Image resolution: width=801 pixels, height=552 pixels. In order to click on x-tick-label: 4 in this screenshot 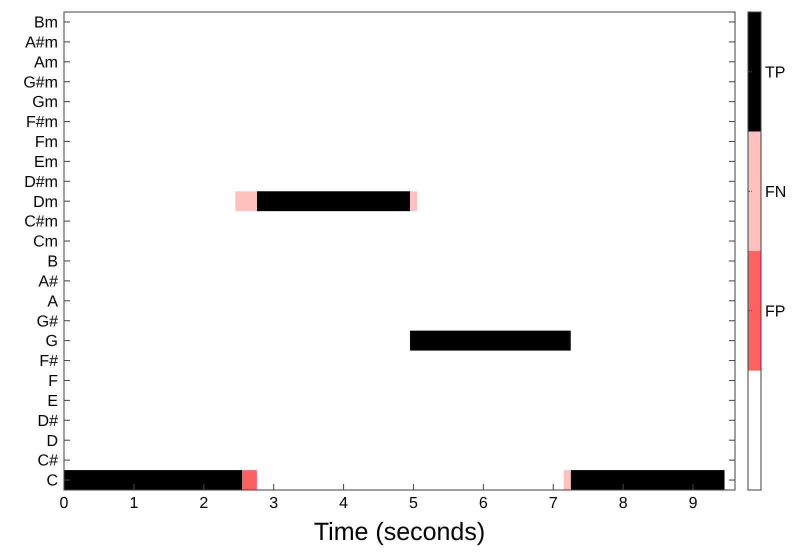, I will do `click(343, 503)`.